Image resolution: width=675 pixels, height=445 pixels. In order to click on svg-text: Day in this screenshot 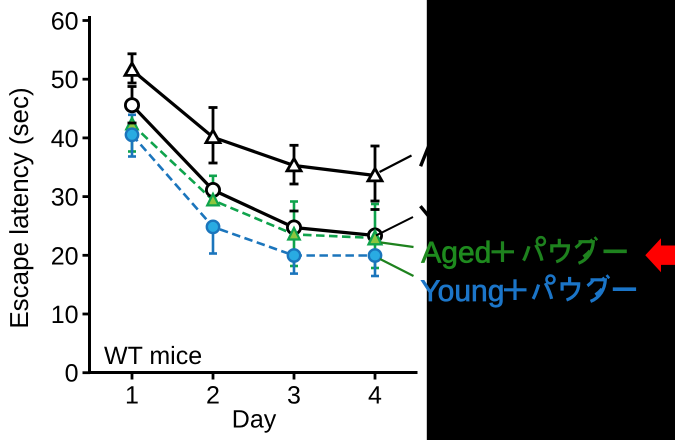, I will do `click(254, 420)`.